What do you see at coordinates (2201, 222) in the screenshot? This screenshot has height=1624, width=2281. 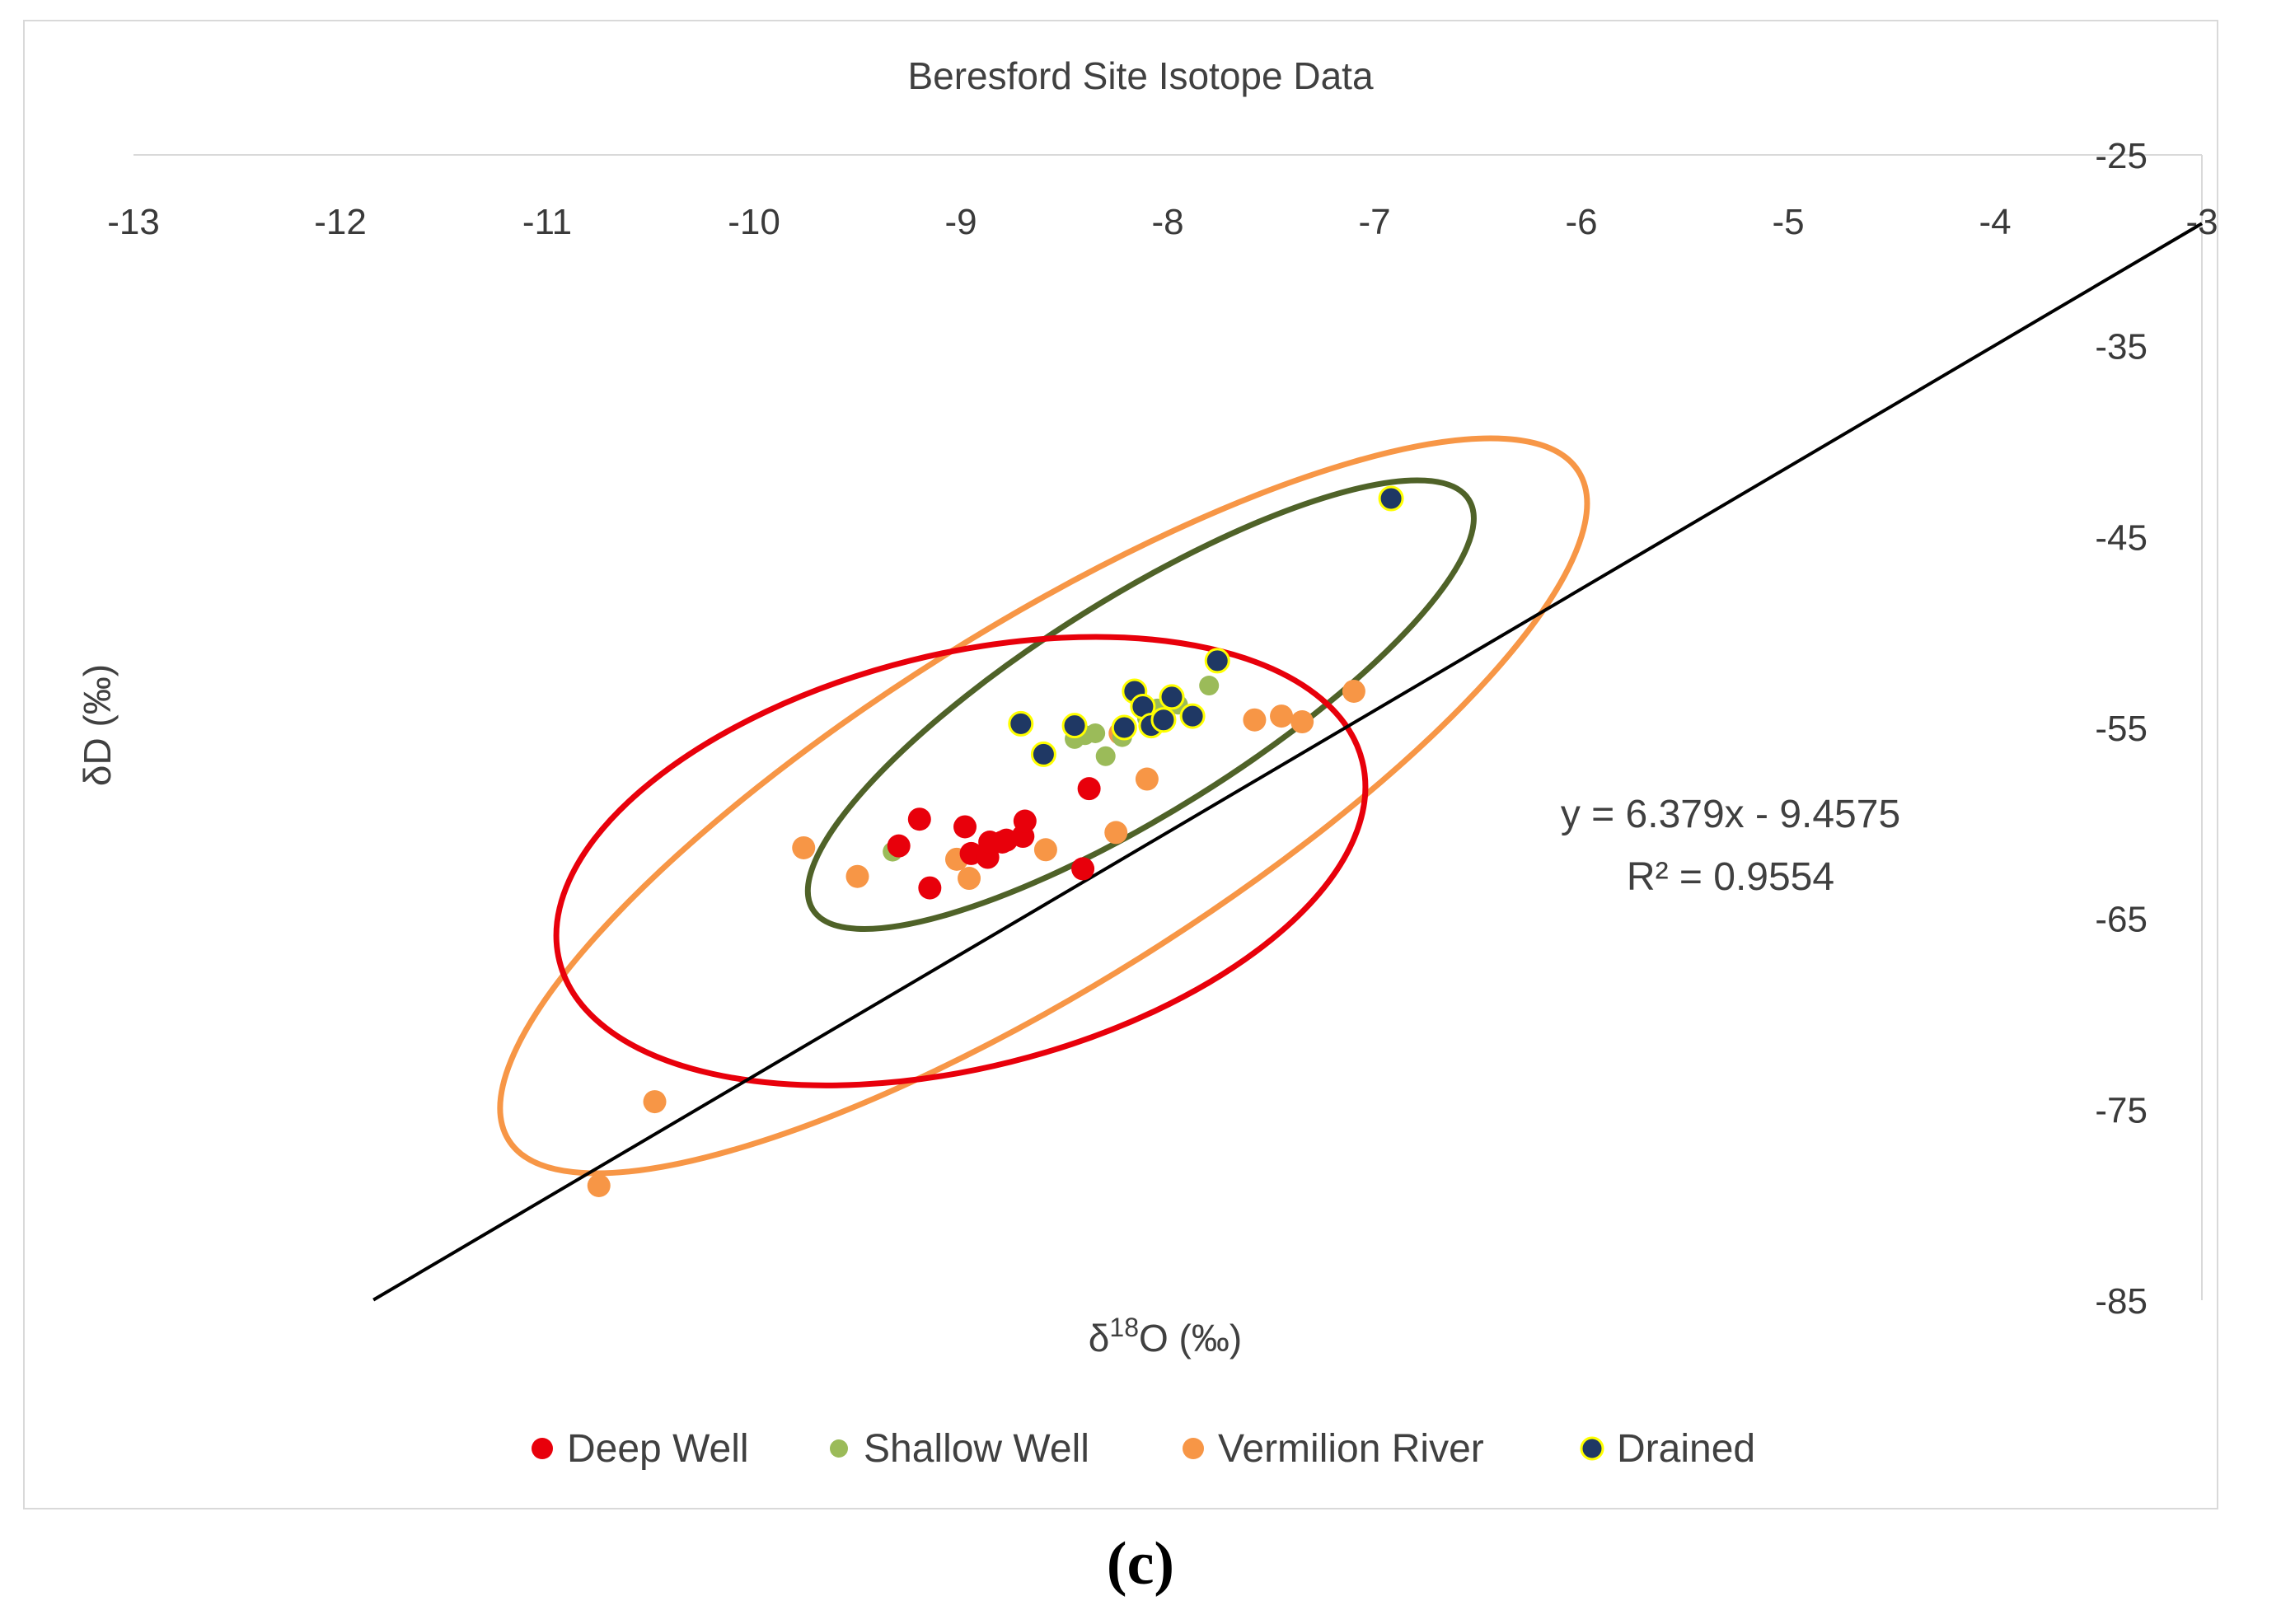 I see `x-tick-label: -3` at bounding box center [2201, 222].